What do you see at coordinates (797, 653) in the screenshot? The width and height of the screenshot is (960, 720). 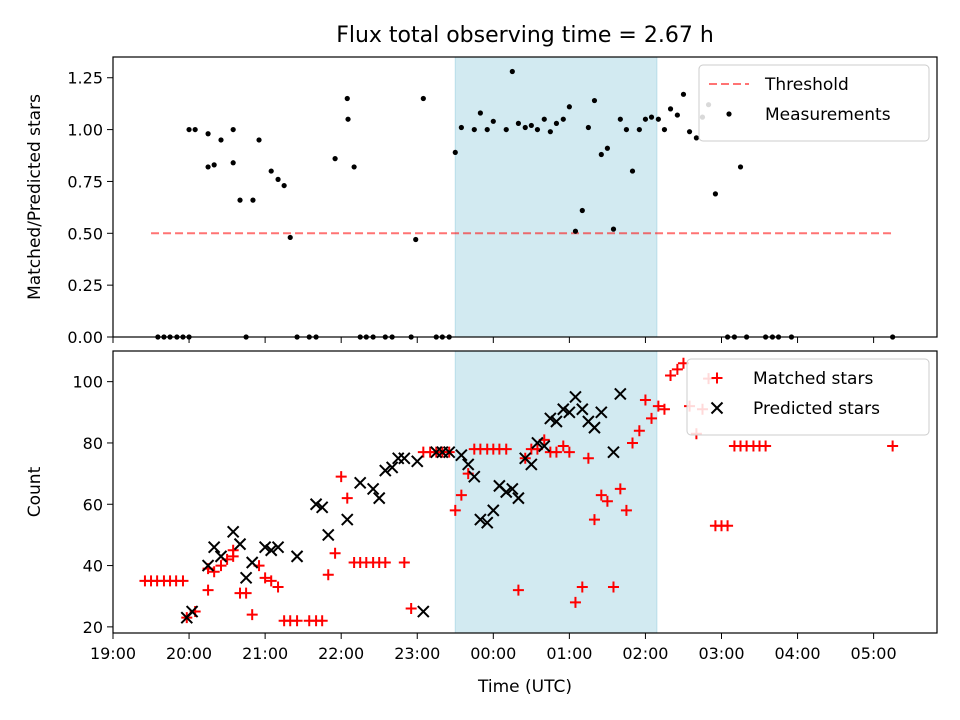 I see `x-tick-label: 04:00` at bounding box center [797, 653].